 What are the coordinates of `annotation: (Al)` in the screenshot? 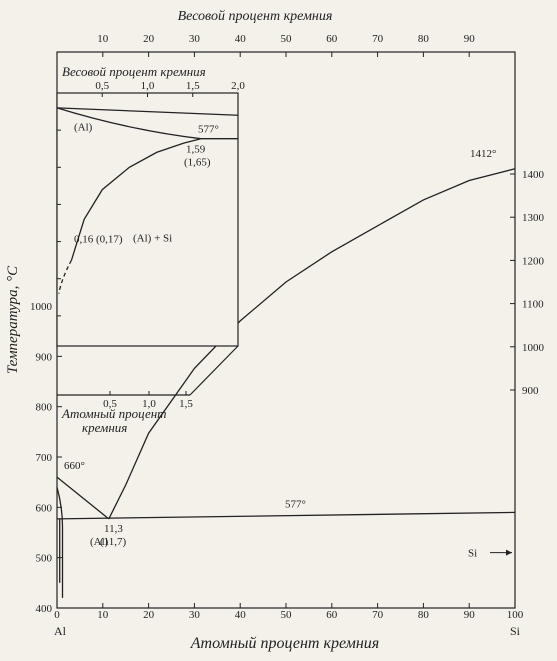 It's located at (99, 542).